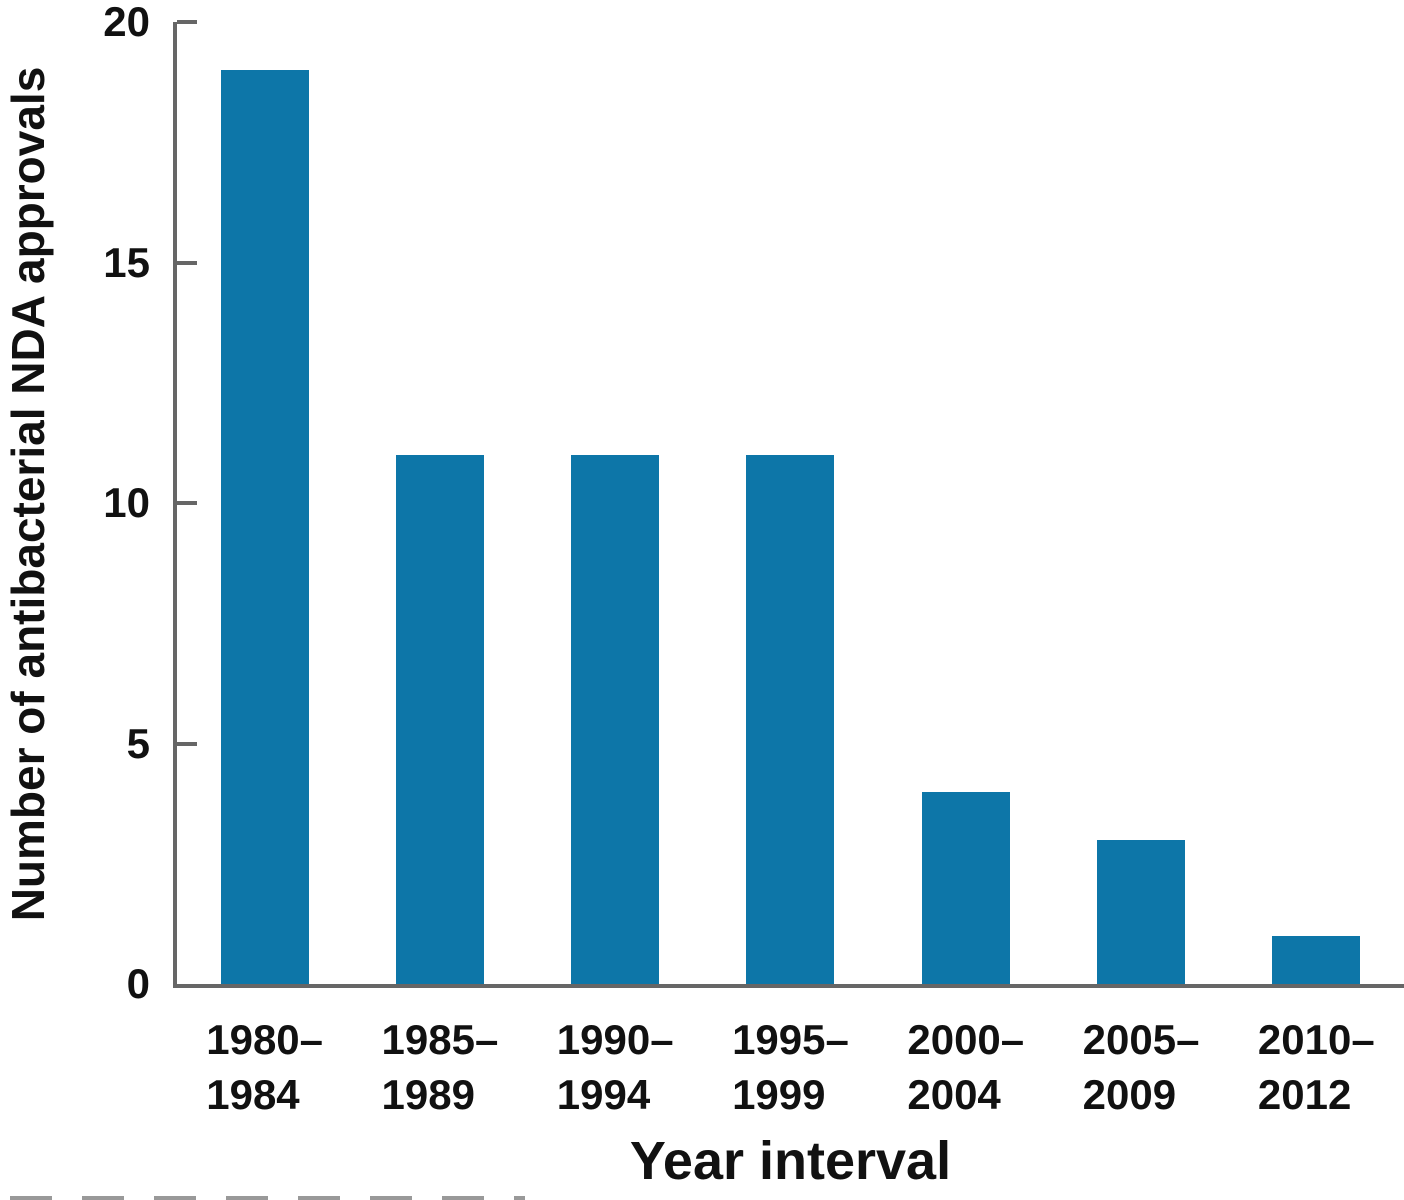 The image size is (1404, 1200). I want to click on y-tick-label-0: 0, so click(138, 983).